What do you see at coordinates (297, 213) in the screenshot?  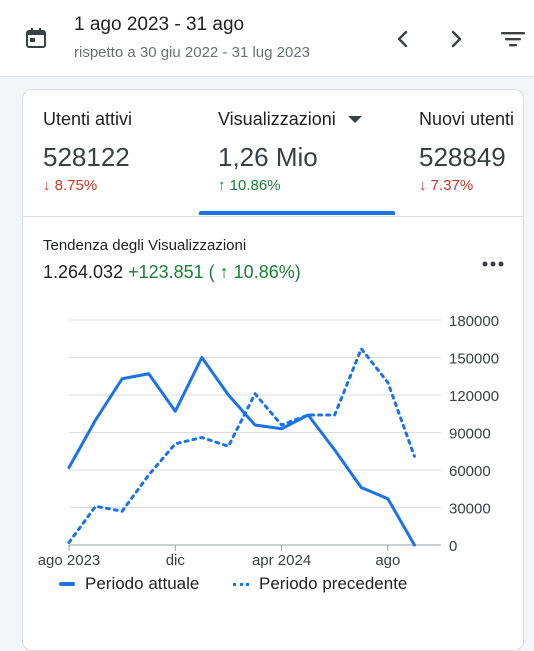 I see `selected-tab-indicator` at bounding box center [297, 213].